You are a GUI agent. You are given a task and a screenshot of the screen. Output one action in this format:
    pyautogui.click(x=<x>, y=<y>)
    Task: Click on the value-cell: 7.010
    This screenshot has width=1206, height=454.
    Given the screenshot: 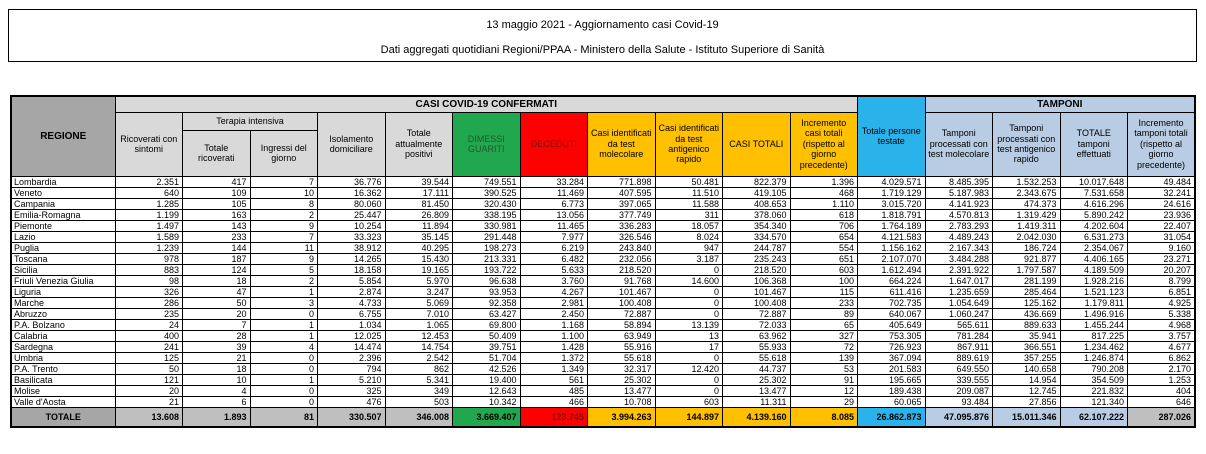 What is the action you would take?
    pyautogui.click(x=418, y=313)
    